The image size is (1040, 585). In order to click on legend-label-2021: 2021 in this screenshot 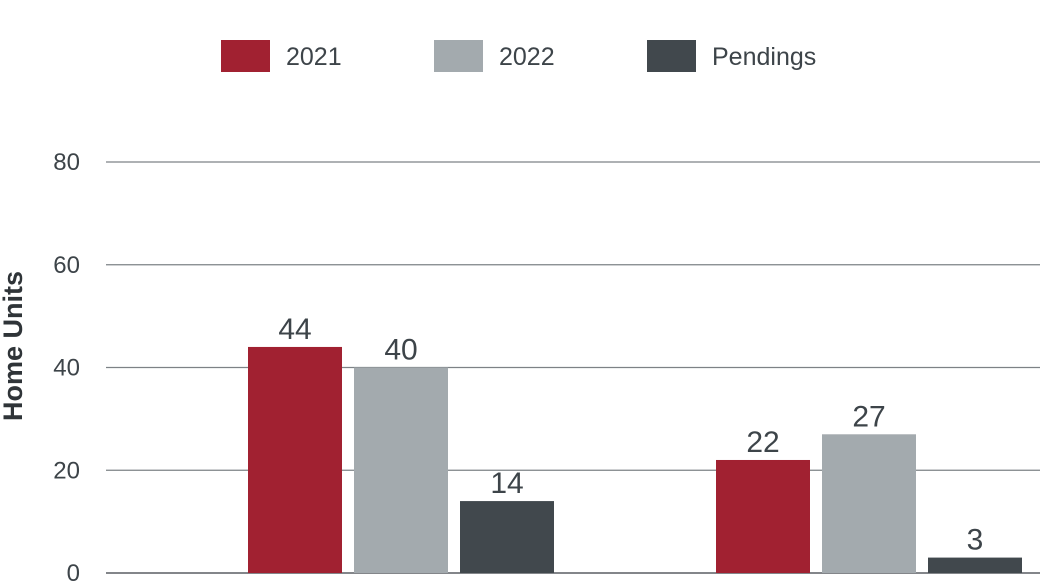, I will do `click(314, 57)`.